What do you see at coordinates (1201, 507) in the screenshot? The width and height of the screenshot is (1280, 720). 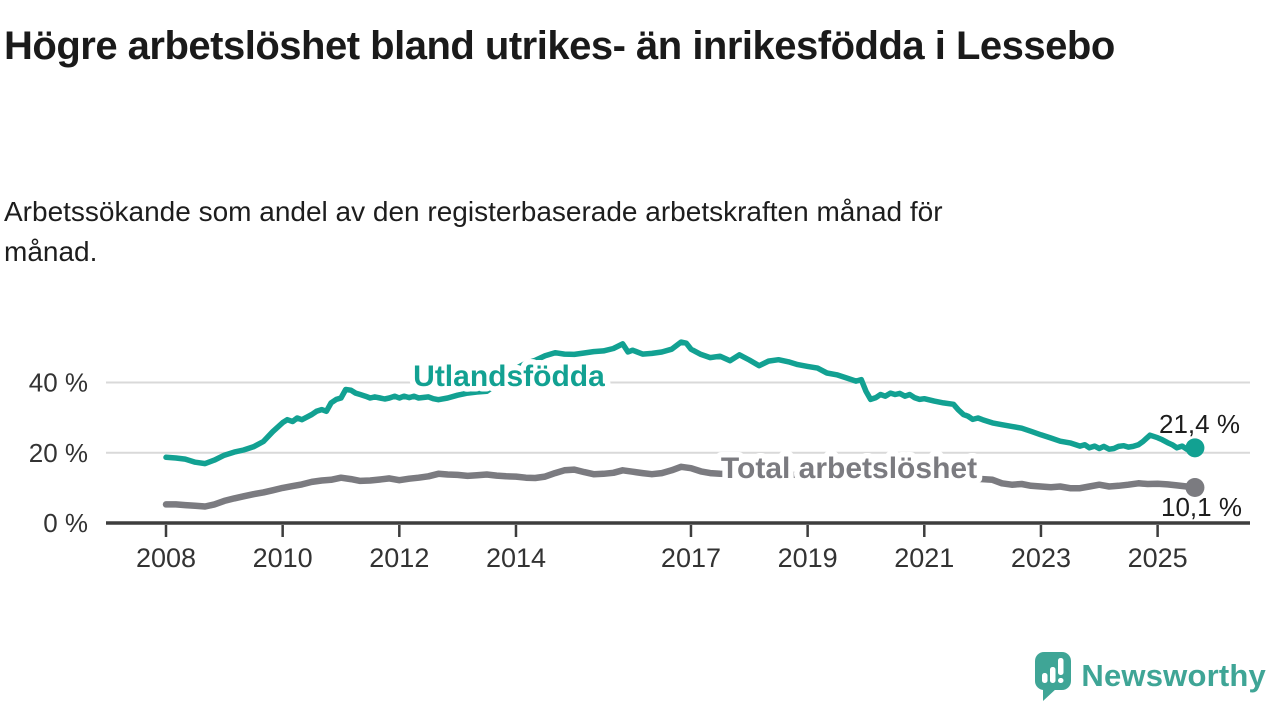 I see `series-end-value-1: 10,1 %` at bounding box center [1201, 507].